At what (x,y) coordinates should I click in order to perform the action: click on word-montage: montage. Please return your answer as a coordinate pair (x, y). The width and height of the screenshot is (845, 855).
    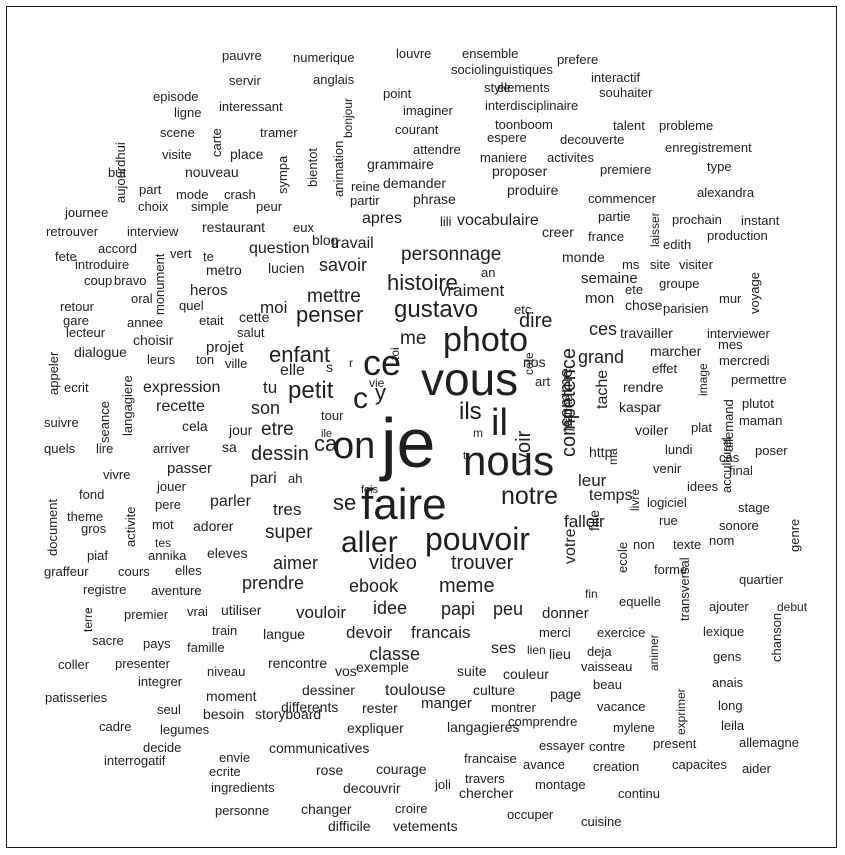
    Looking at the image, I should click on (560, 784).